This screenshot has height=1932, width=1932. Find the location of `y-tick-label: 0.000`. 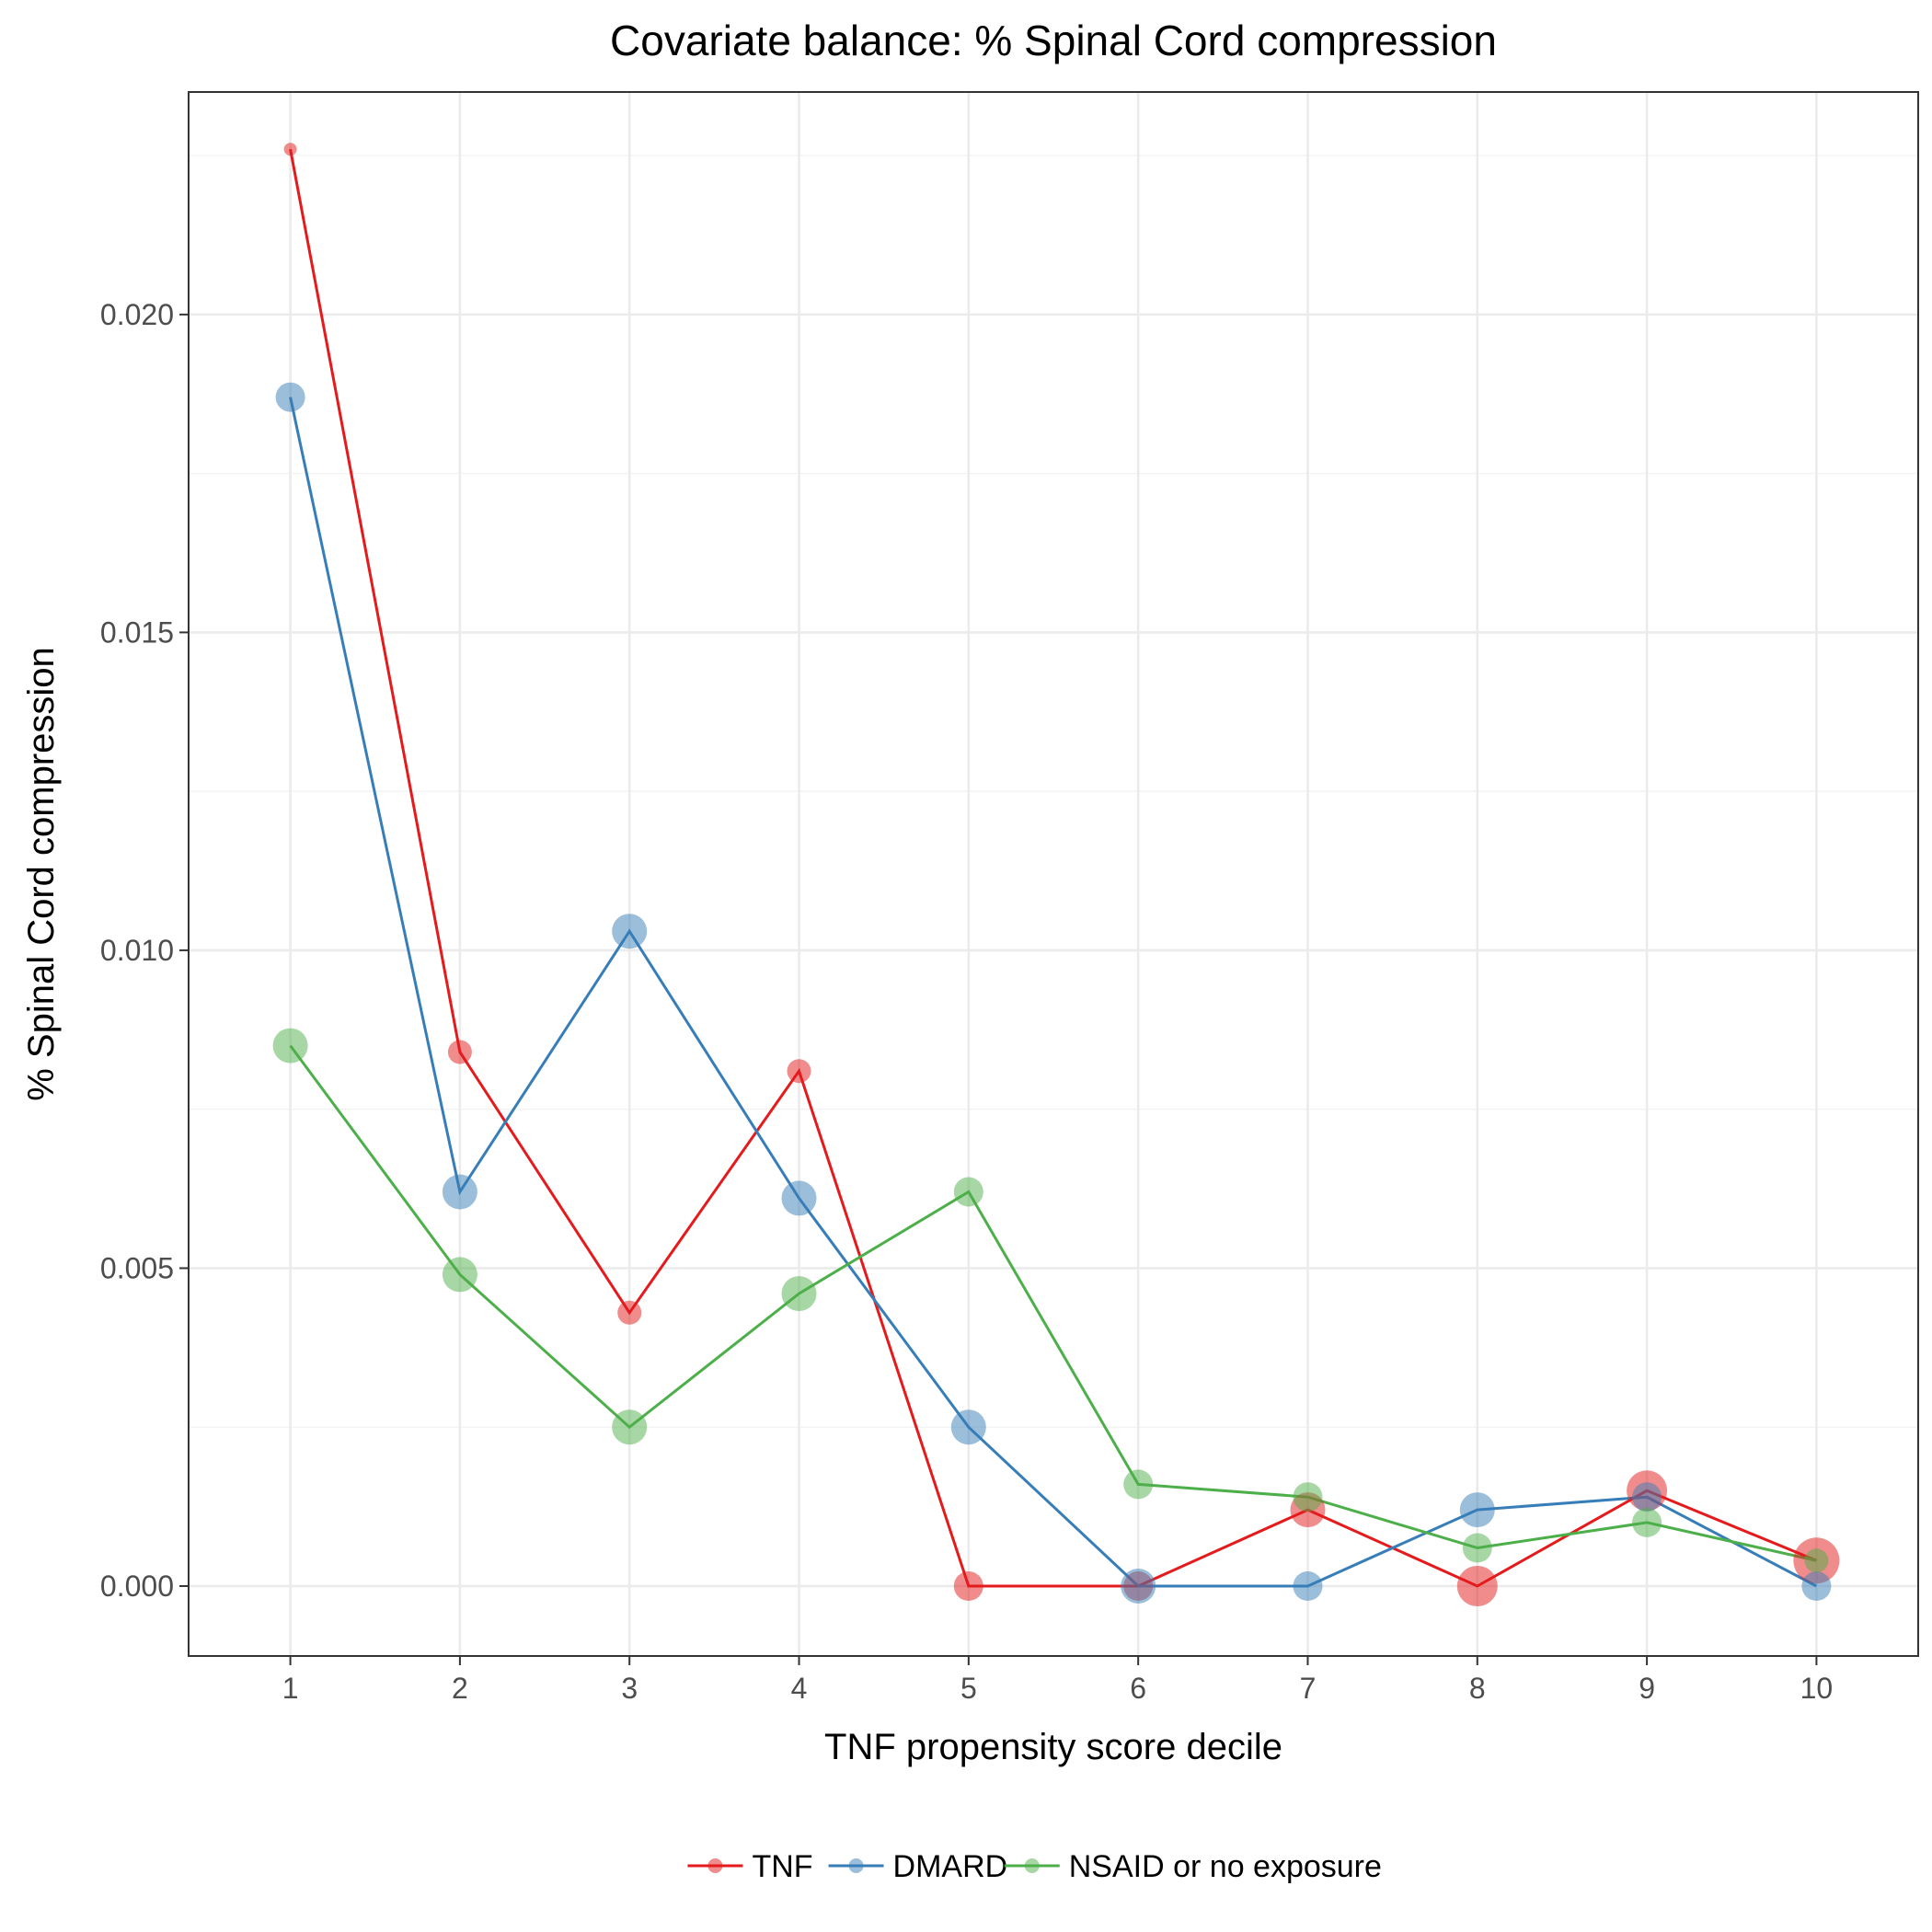

y-tick-label: 0.000 is located at coordinates (137, 1586).